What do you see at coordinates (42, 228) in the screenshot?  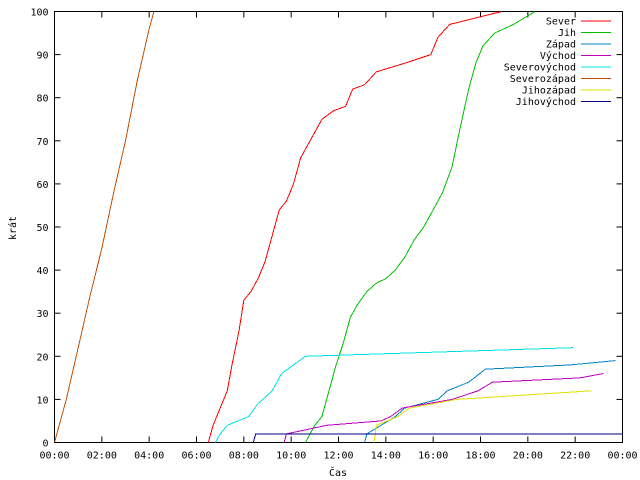 I see `y-tick-label: 50` at bounding box center [42, 228].